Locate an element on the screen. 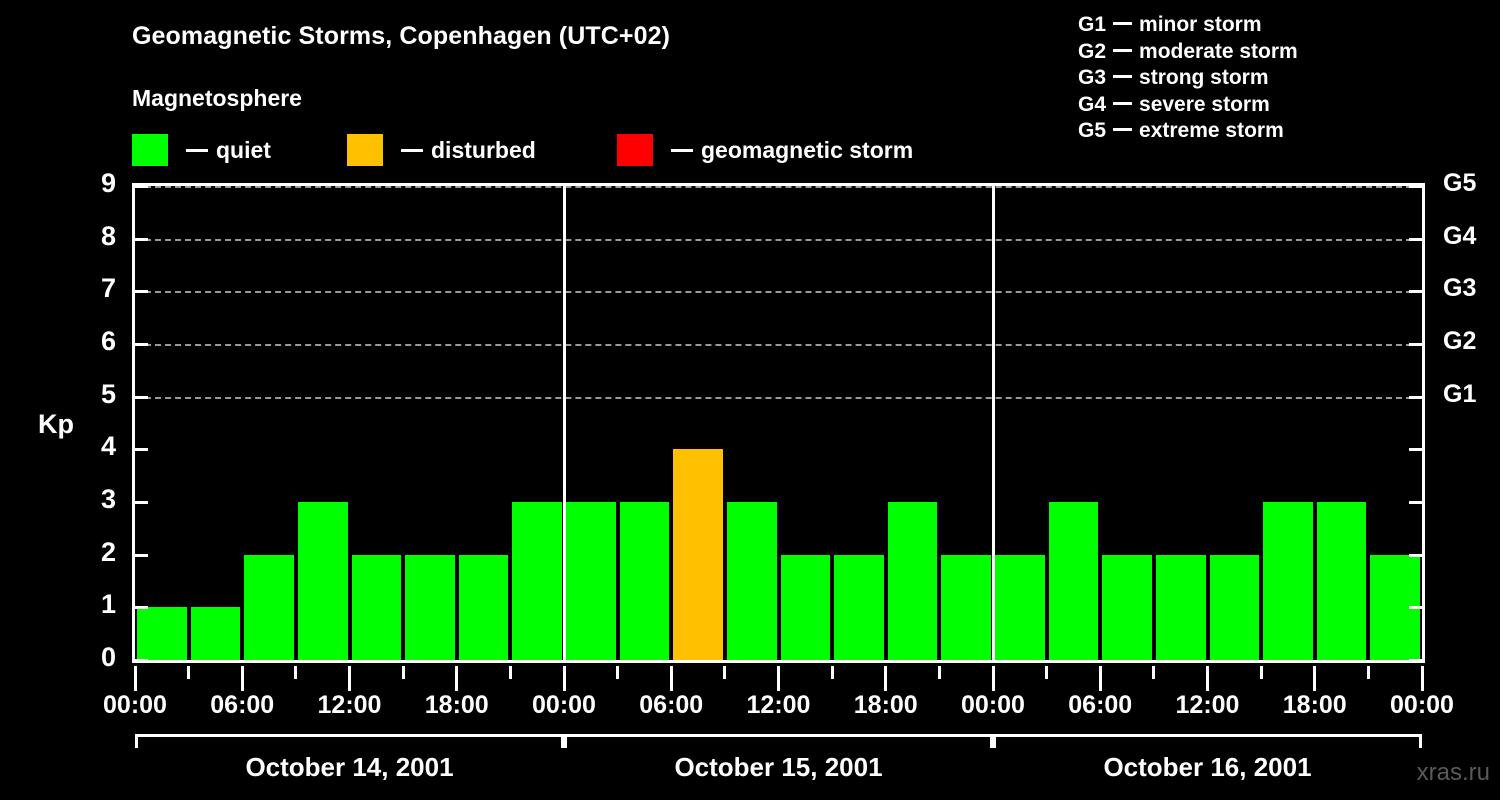 The image size is (1500, 800). g-scale-legend-g5: G5 extreme storm is located at coordinates (1188, 131).